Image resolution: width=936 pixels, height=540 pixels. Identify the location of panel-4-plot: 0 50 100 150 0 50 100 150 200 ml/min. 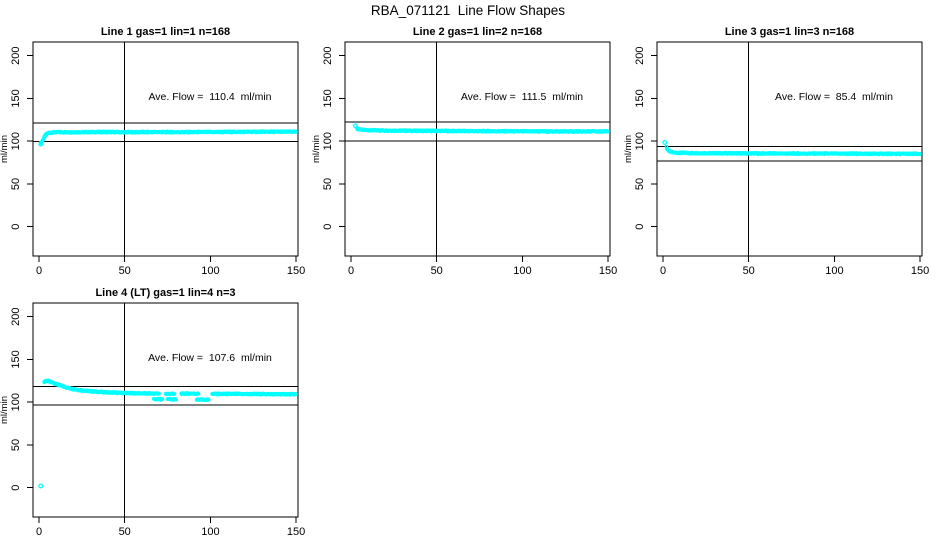
(152, 420).